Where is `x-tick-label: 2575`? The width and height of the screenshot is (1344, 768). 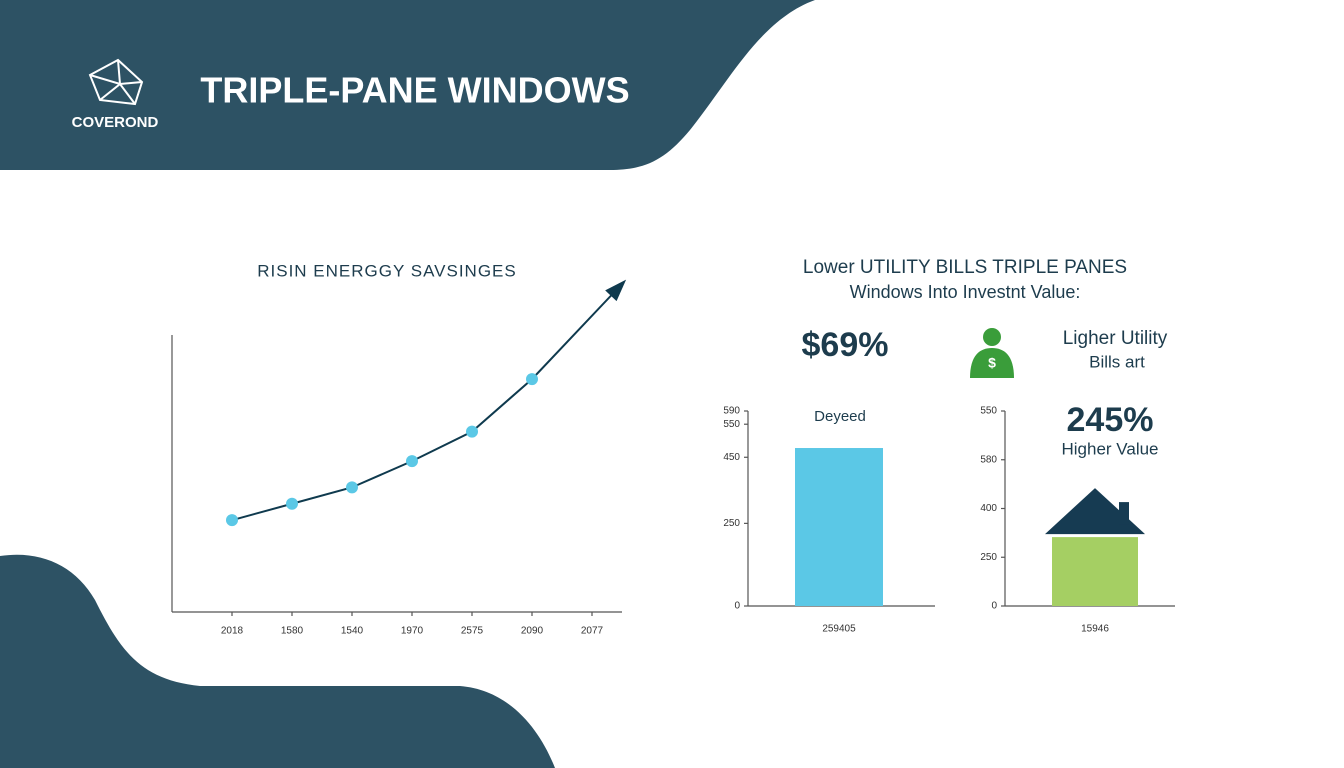 x-tick-label: 2575 is located at coordinates (472, 631).